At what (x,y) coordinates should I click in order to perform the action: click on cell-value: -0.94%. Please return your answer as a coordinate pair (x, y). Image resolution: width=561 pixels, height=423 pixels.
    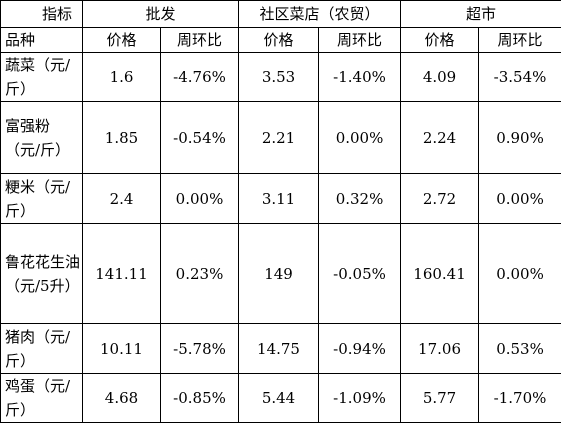
    Looking at the image, I should click on (360, 349).